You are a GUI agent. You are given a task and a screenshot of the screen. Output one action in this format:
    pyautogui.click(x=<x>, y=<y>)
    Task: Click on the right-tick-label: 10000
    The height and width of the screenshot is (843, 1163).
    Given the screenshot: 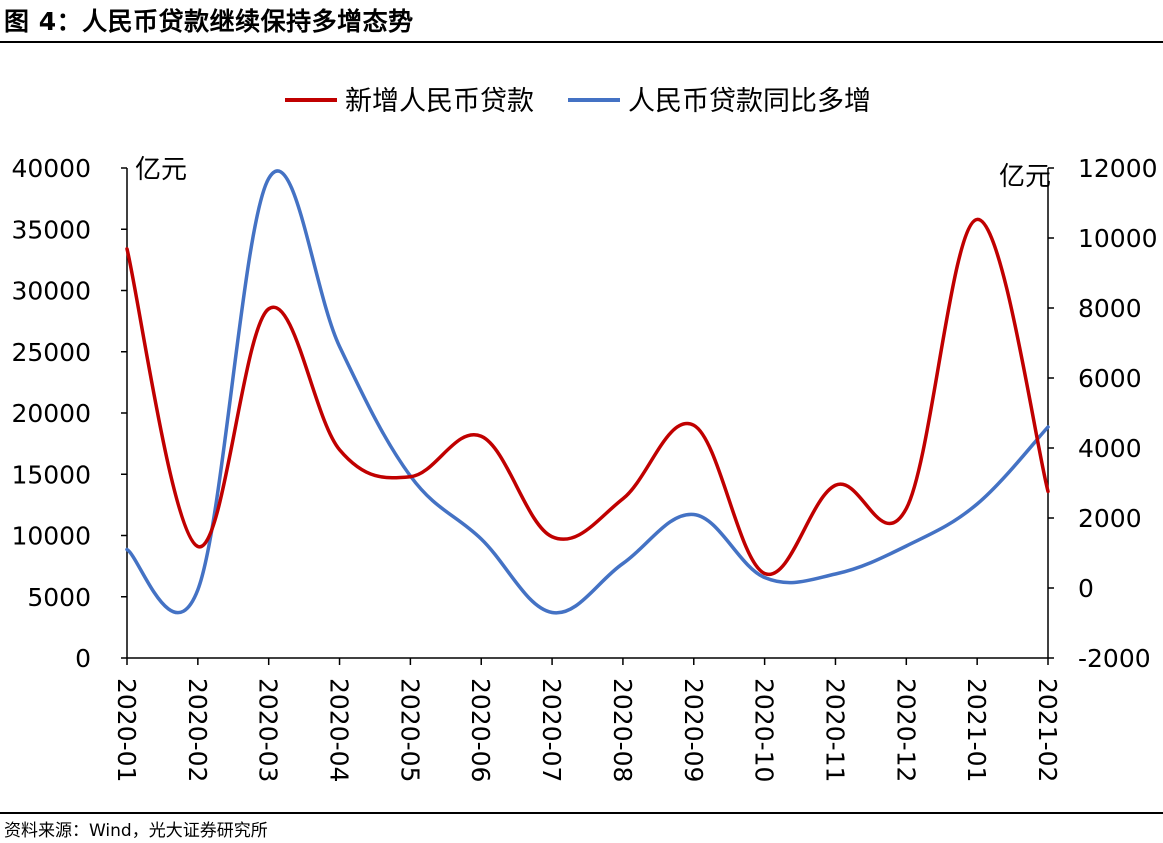 What is the action you would take?
    pyautogui.click(x=1118, y=238)
    